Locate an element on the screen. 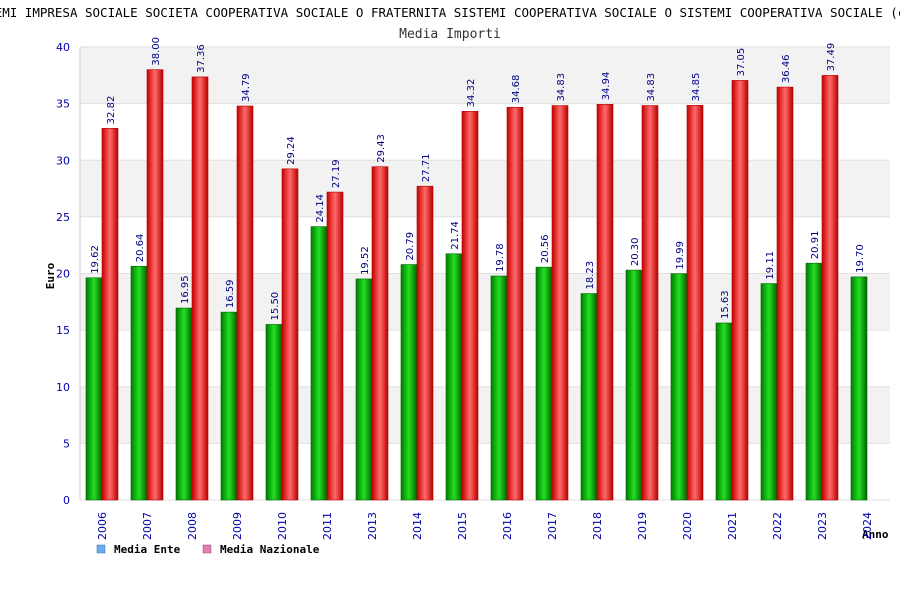 The height and width of the screenshot is (600, 900). legend-swatch-nazionale is located at coordinates (207, 549).